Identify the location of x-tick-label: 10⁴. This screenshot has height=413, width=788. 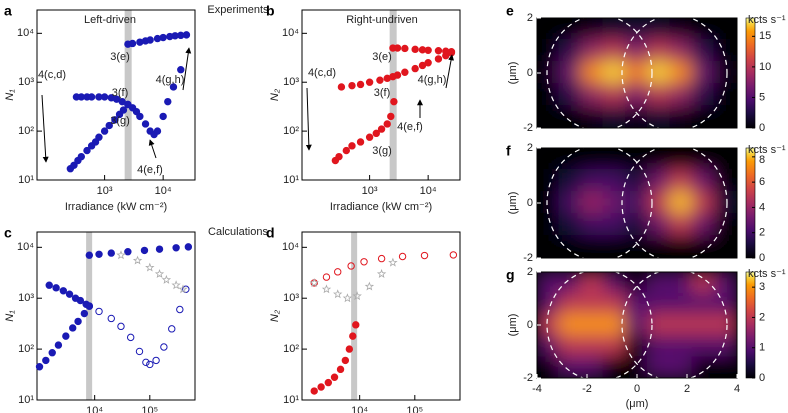
(163, 191).